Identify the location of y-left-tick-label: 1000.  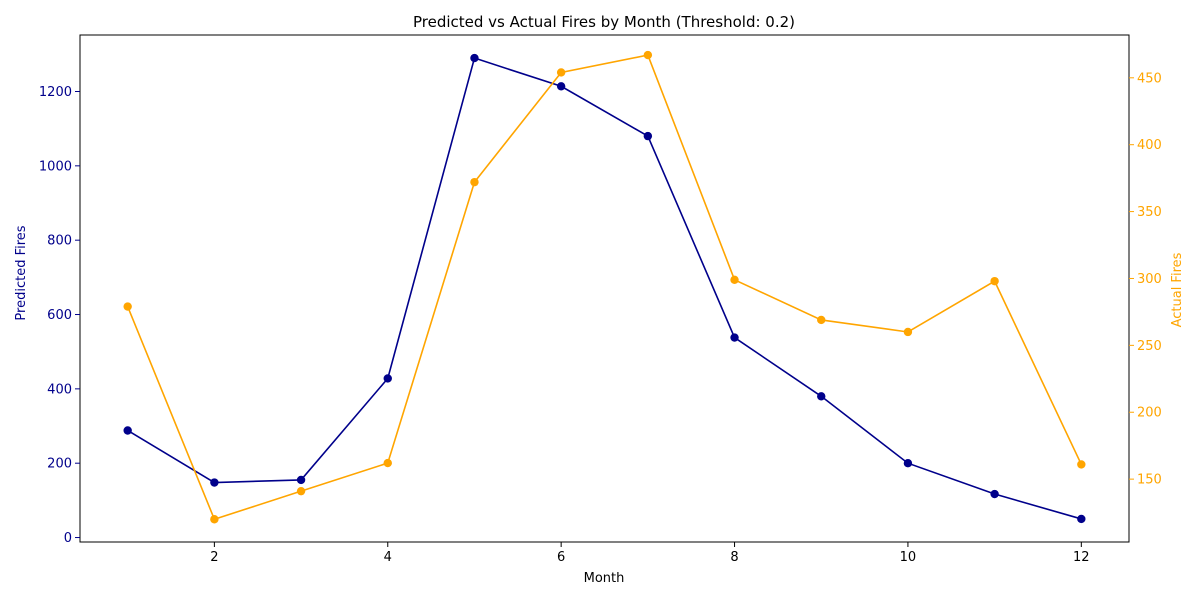
(55, 166).